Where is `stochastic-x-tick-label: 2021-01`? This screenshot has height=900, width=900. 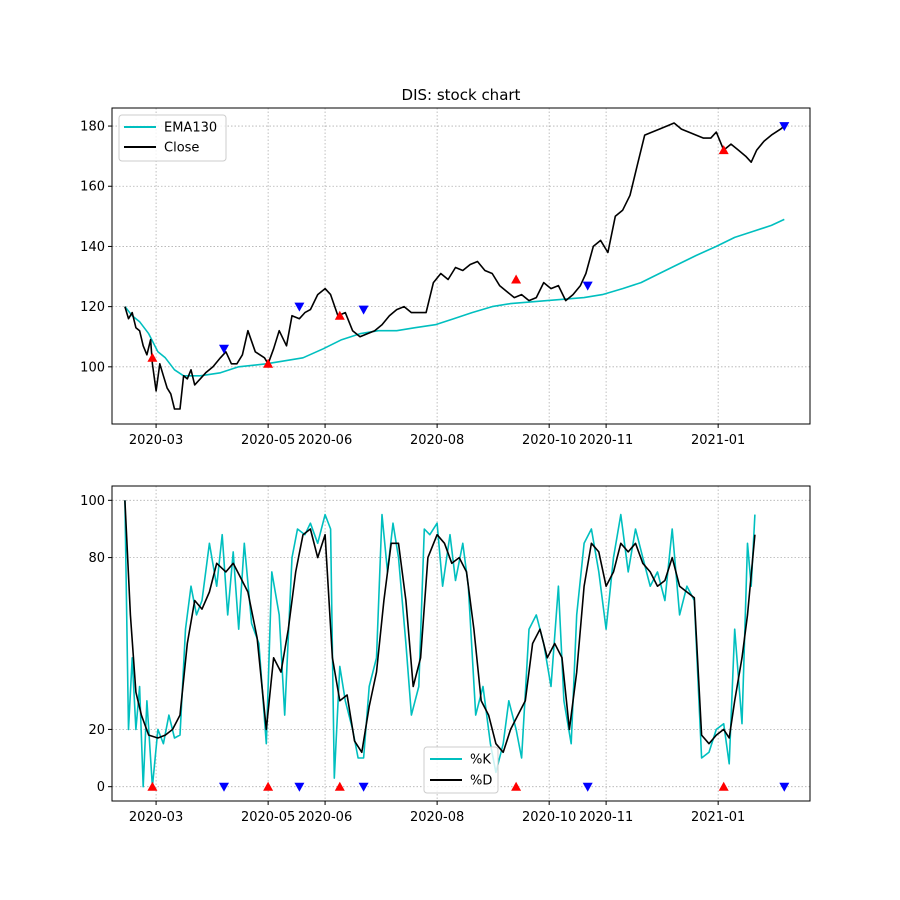 stochastic-x-tick-label: 2021-01 is located at coordinates (718, 817).